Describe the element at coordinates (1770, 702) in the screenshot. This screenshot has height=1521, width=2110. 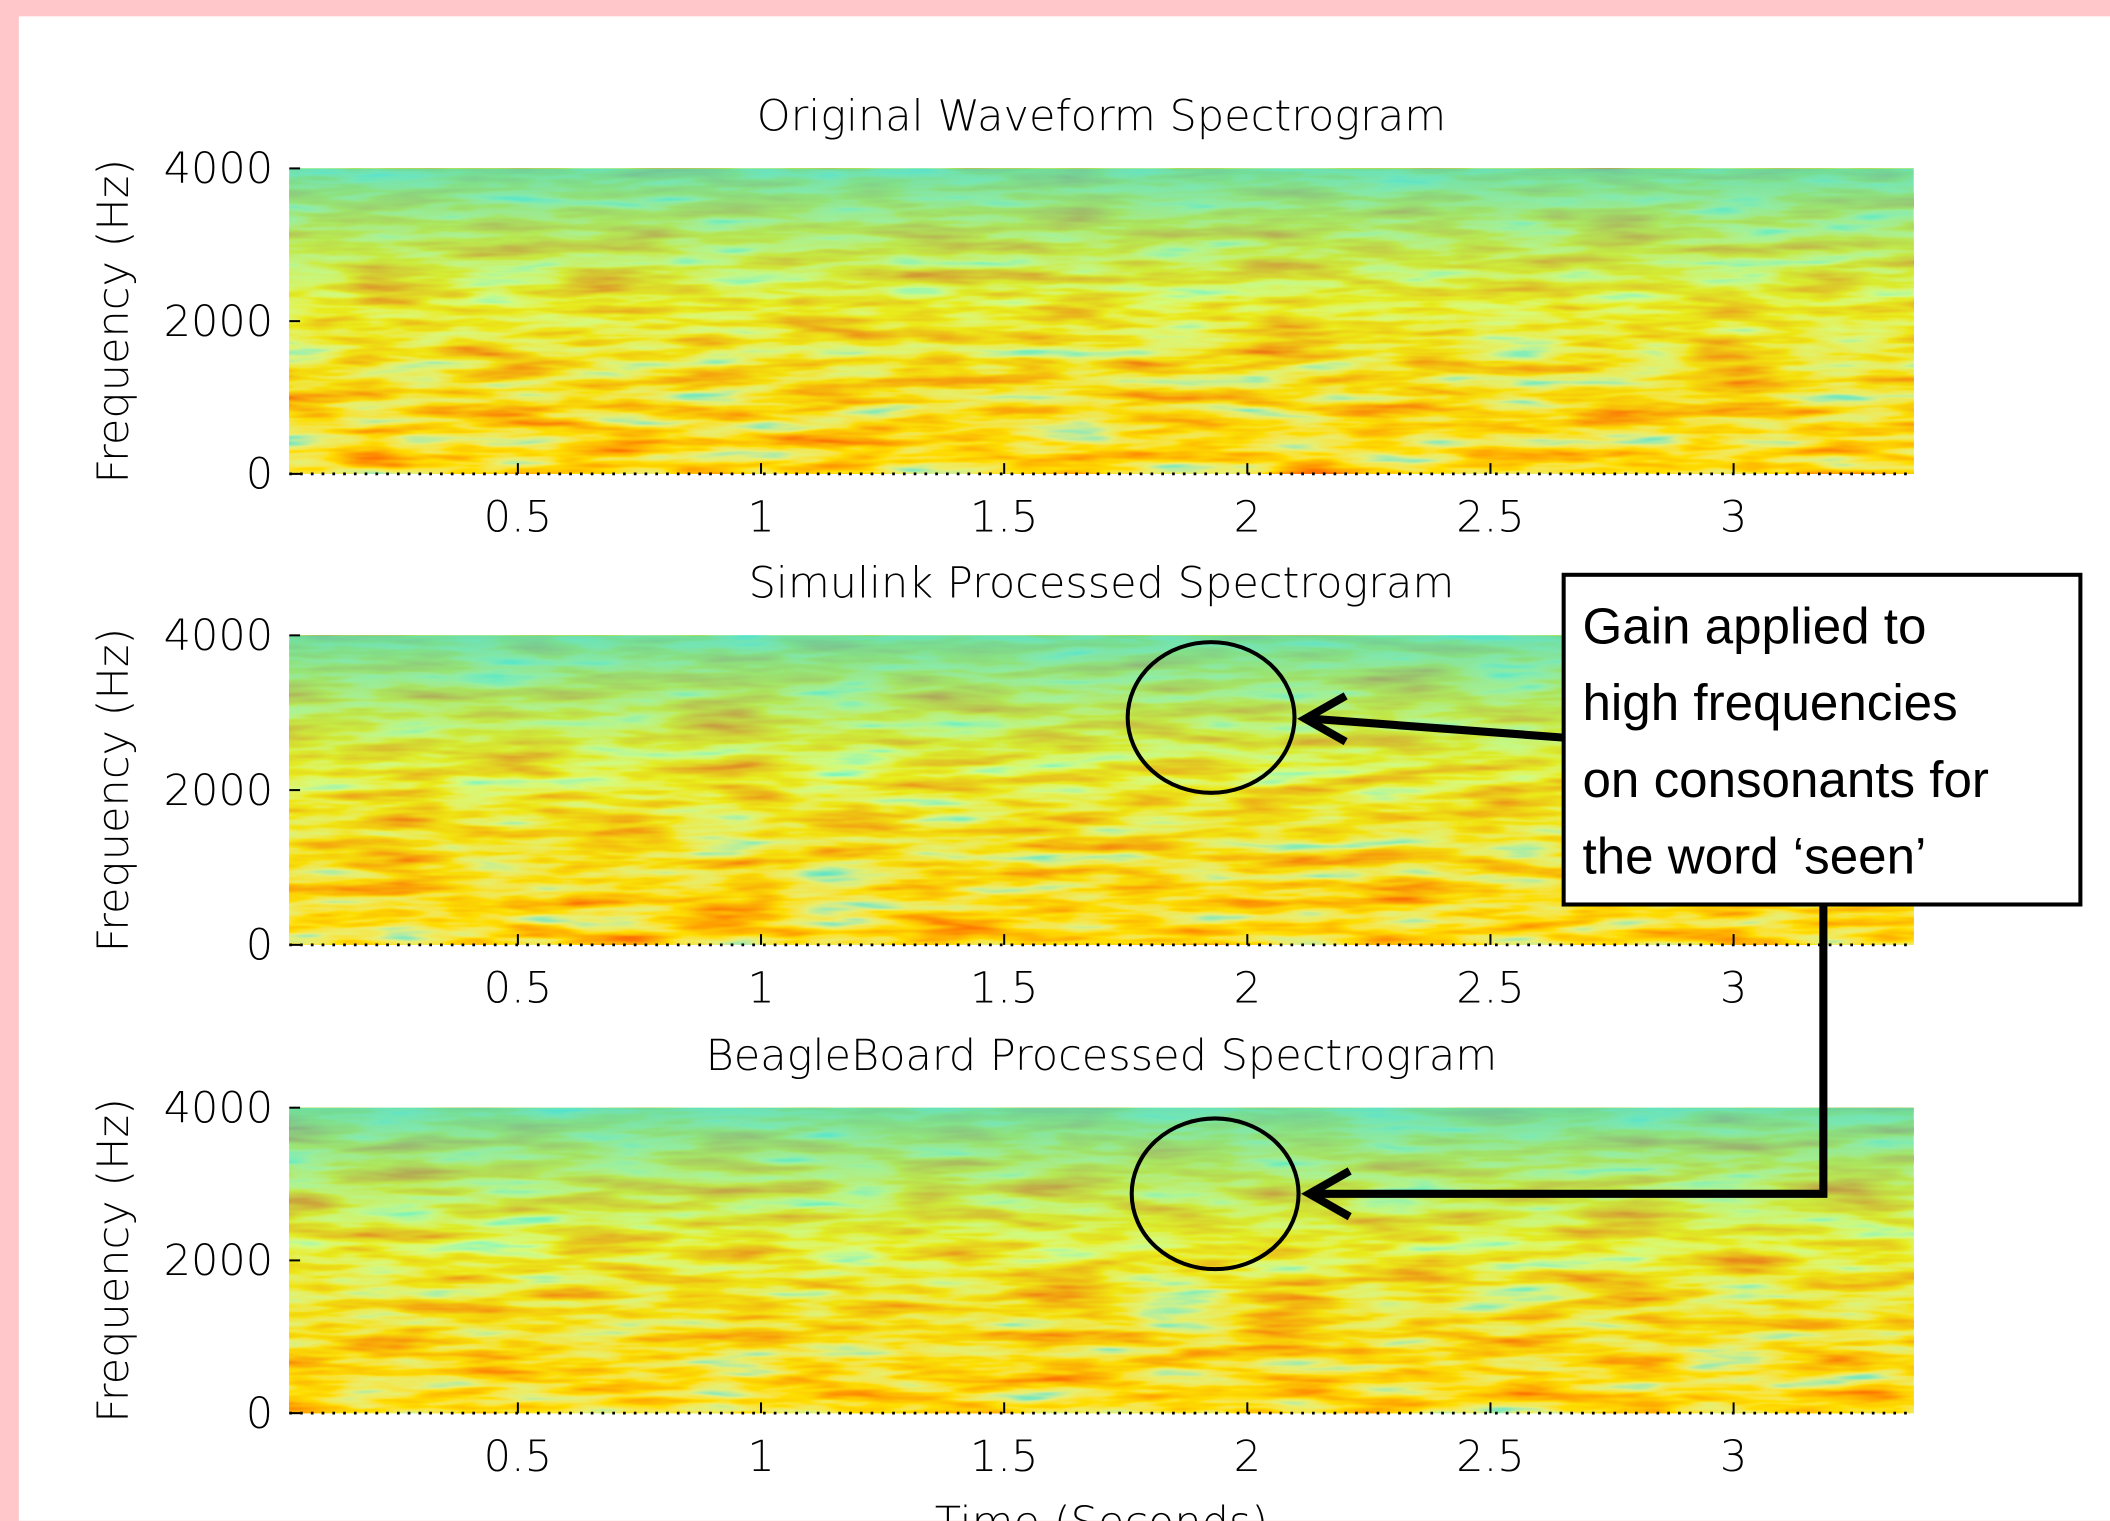
I see `annotation-line: high frequencies` at that location.